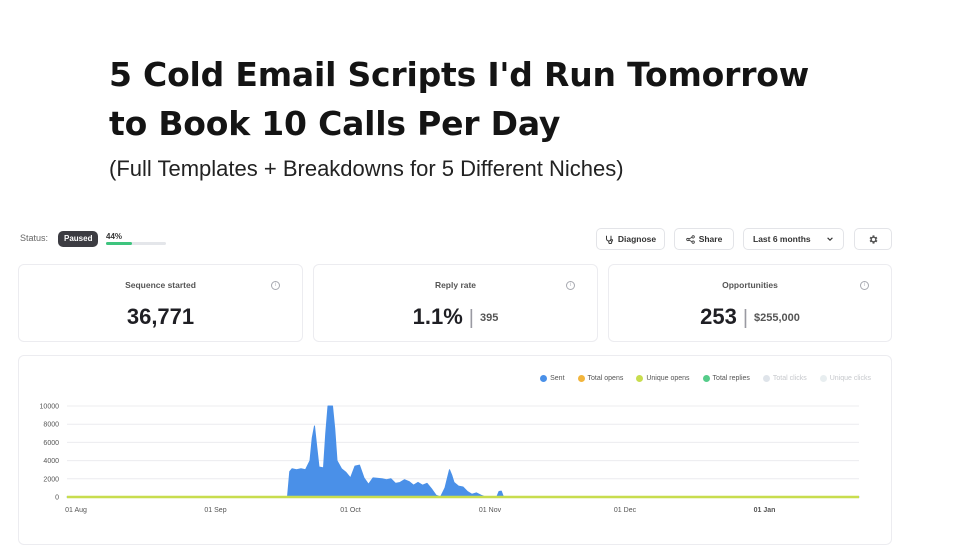  I want to click on stat-card-label: Opportunities, so click(750, 285).